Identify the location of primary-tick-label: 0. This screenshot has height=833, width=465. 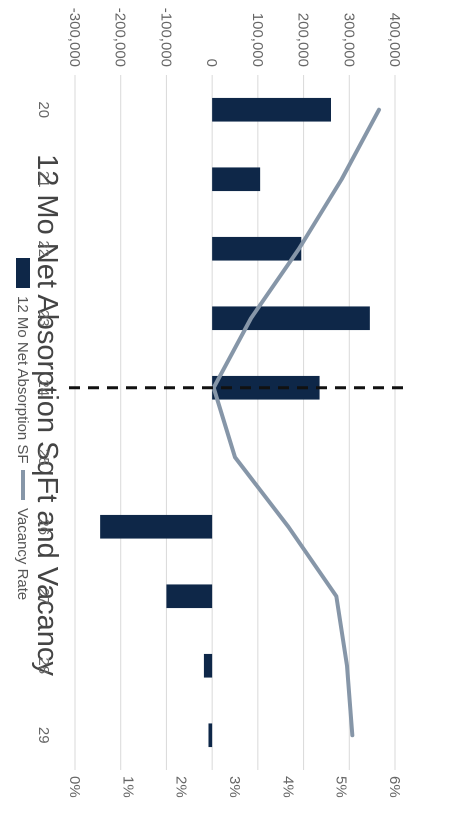
(211, 63).